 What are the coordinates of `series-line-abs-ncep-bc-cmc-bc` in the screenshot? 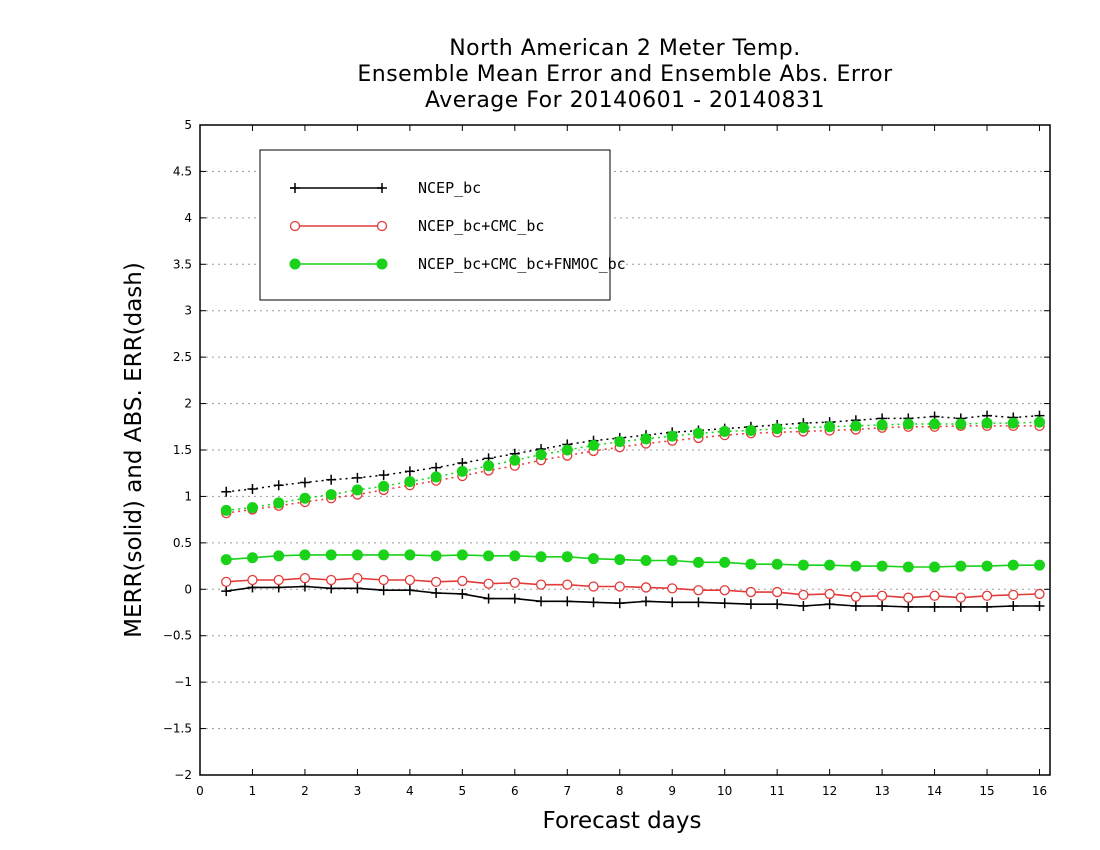 It's located at (633, 469).